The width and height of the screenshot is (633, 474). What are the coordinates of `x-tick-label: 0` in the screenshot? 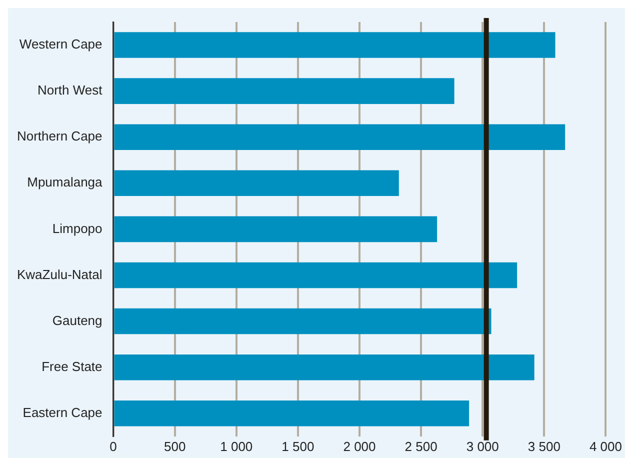 It's located at (113, 446).